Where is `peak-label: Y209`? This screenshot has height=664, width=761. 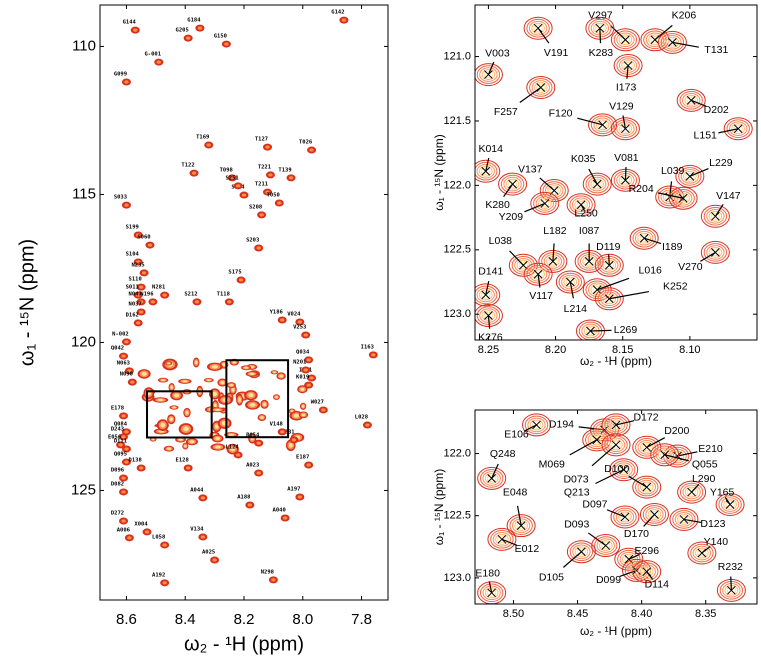 peak-label: Y209 is located at coordinates (511, 217).